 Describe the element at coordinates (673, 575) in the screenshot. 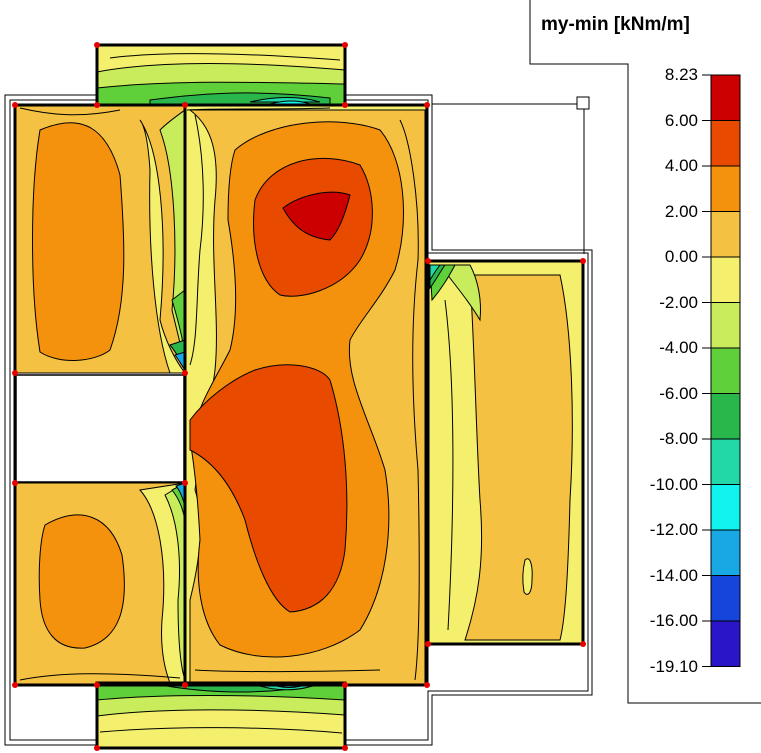

I see `legend-tick-label: -14.00` at that location.